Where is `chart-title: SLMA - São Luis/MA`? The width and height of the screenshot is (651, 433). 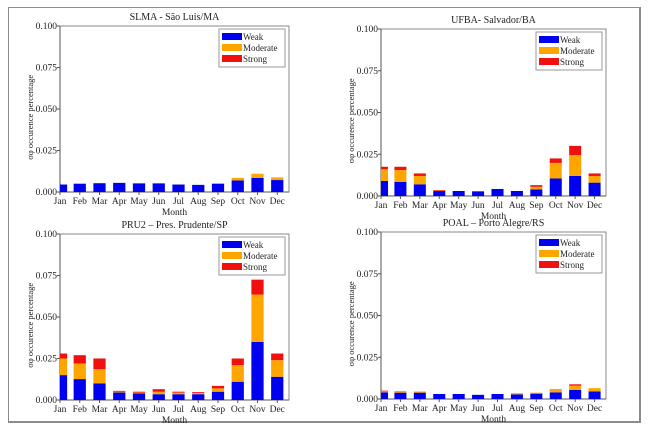
chart-title: SLMA - São Luis/MA is located at coordinates (175, 17).